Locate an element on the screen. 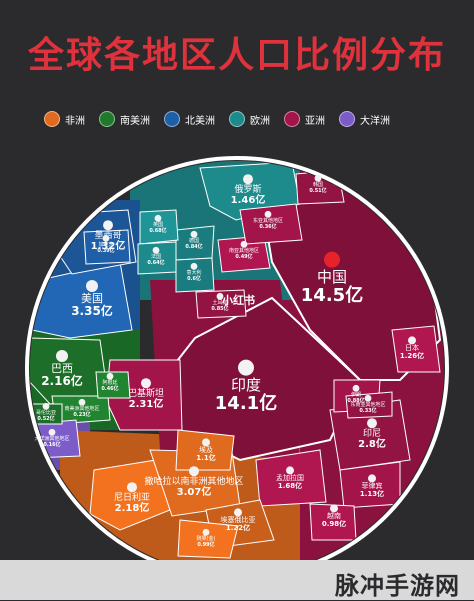 The image size is (474, 601). cell-name-label: 菲律宾 is located at coordinates (372, 485).